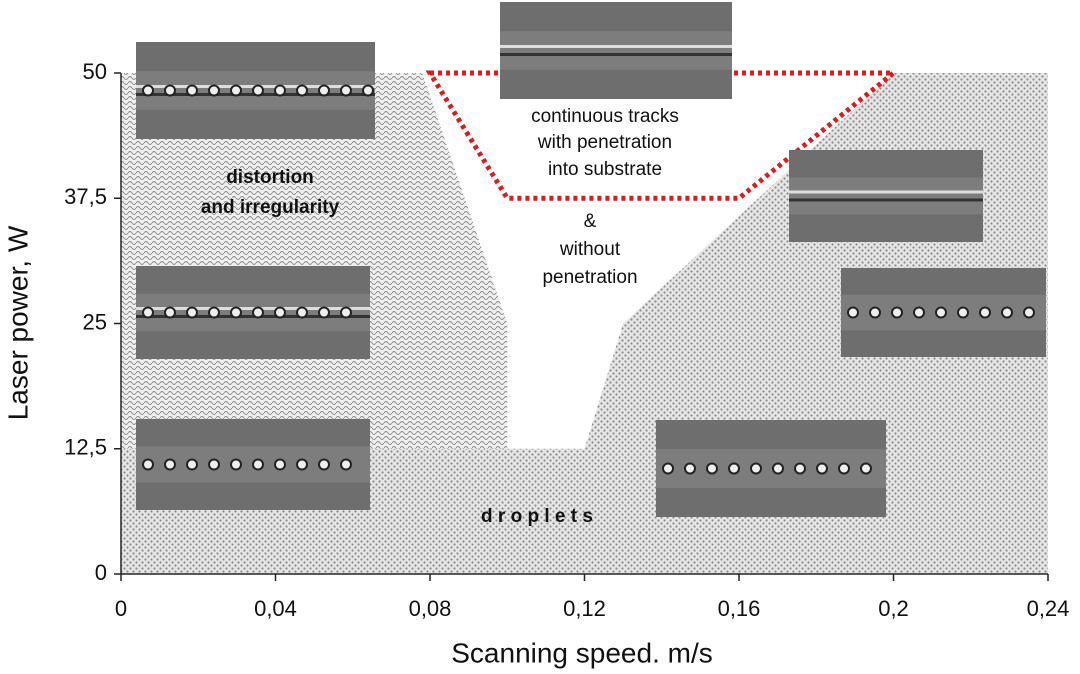 This screenshot has width=1080, height=674. What do you see at coordinates (739, 608) in the screenshot?
I see `x-tick-label: 0,16` at bounding box center [739, 608].